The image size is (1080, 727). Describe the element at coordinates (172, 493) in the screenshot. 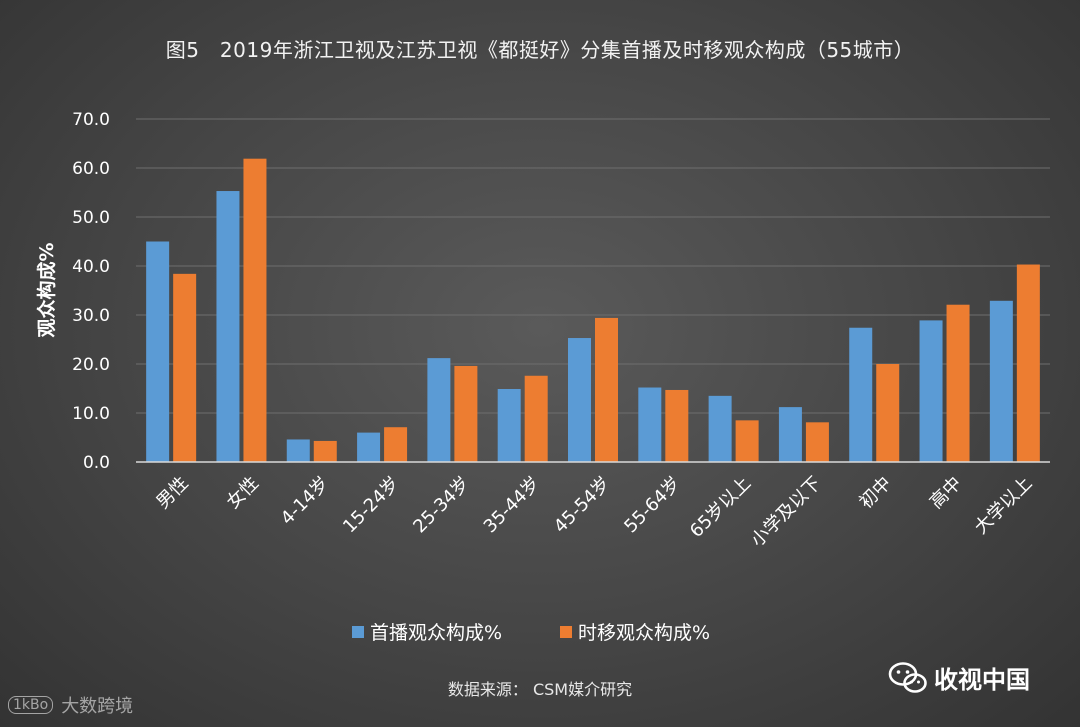

I see `x-tick-label: 男性` at that location.